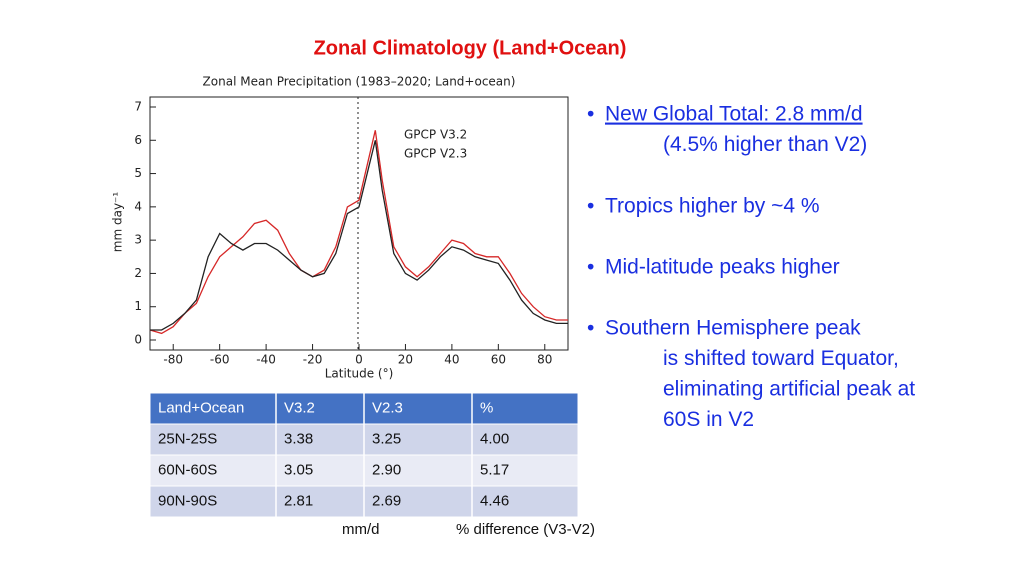 The width and height of the screenshot is (1024, 575). Describe the element at coordinates (712, 206) in the screenshot. I see `bullet-text: Tropics higher by ~4 %` at that location.